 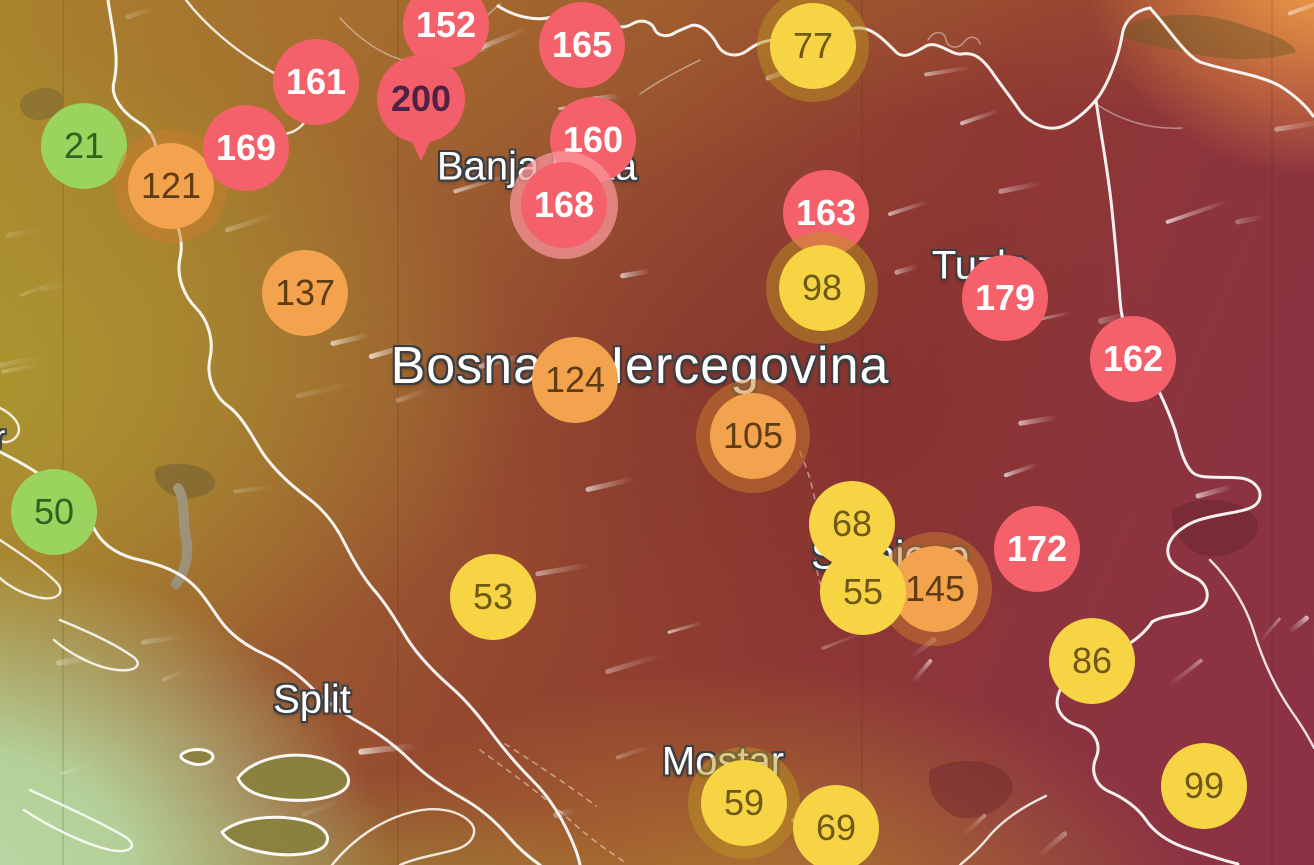 I want to click on aqi-value: 200, so click(x=421, y=98).